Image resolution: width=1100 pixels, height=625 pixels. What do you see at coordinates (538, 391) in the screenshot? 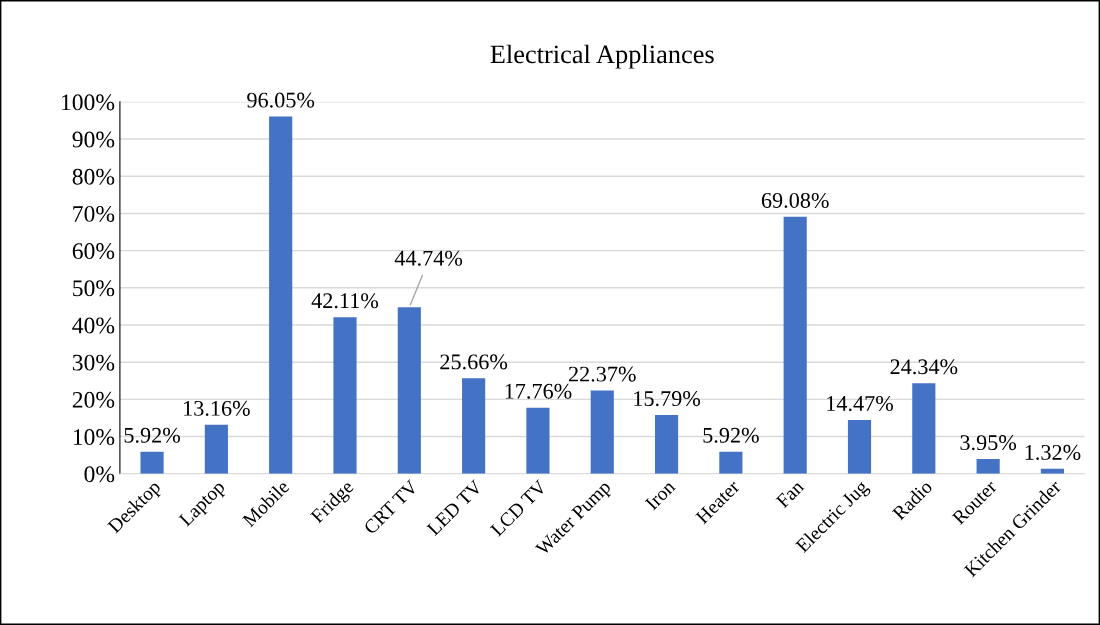
I see `data-label: 17.76%` at bounding box center [538, 391].